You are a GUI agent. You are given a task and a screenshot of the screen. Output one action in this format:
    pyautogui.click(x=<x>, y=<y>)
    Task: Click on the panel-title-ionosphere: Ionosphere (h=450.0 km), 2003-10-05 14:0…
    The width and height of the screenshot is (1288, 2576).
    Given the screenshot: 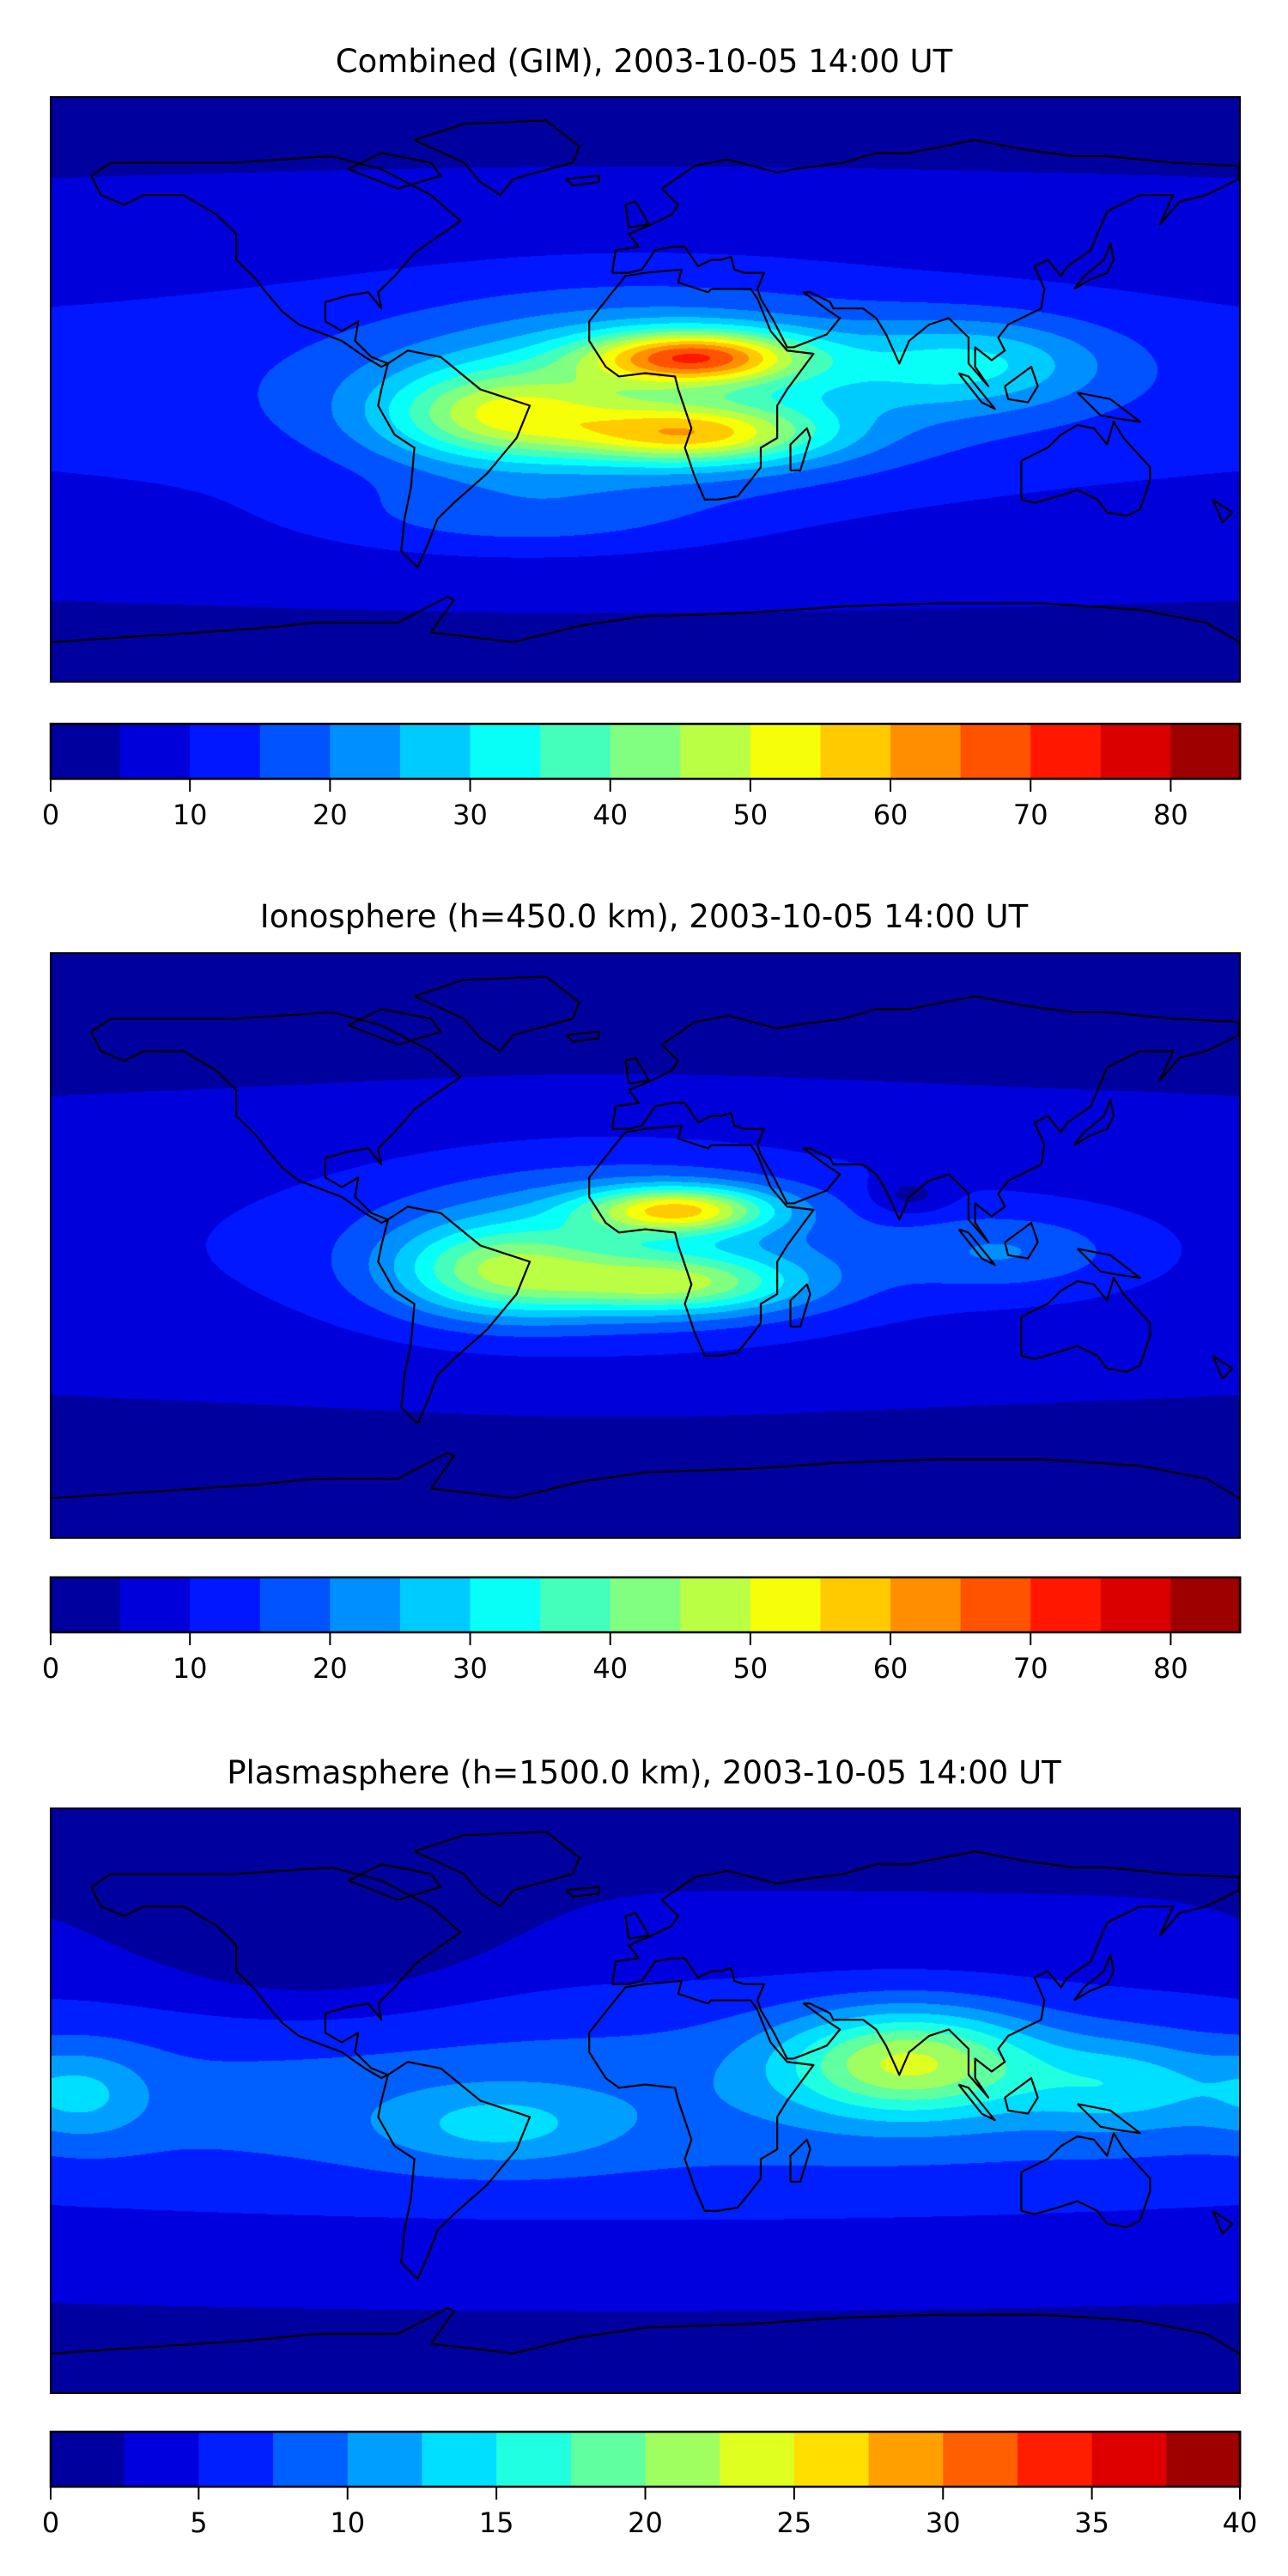 What is the action you would take?
    pyautogui.click(x=644, y=917)
    